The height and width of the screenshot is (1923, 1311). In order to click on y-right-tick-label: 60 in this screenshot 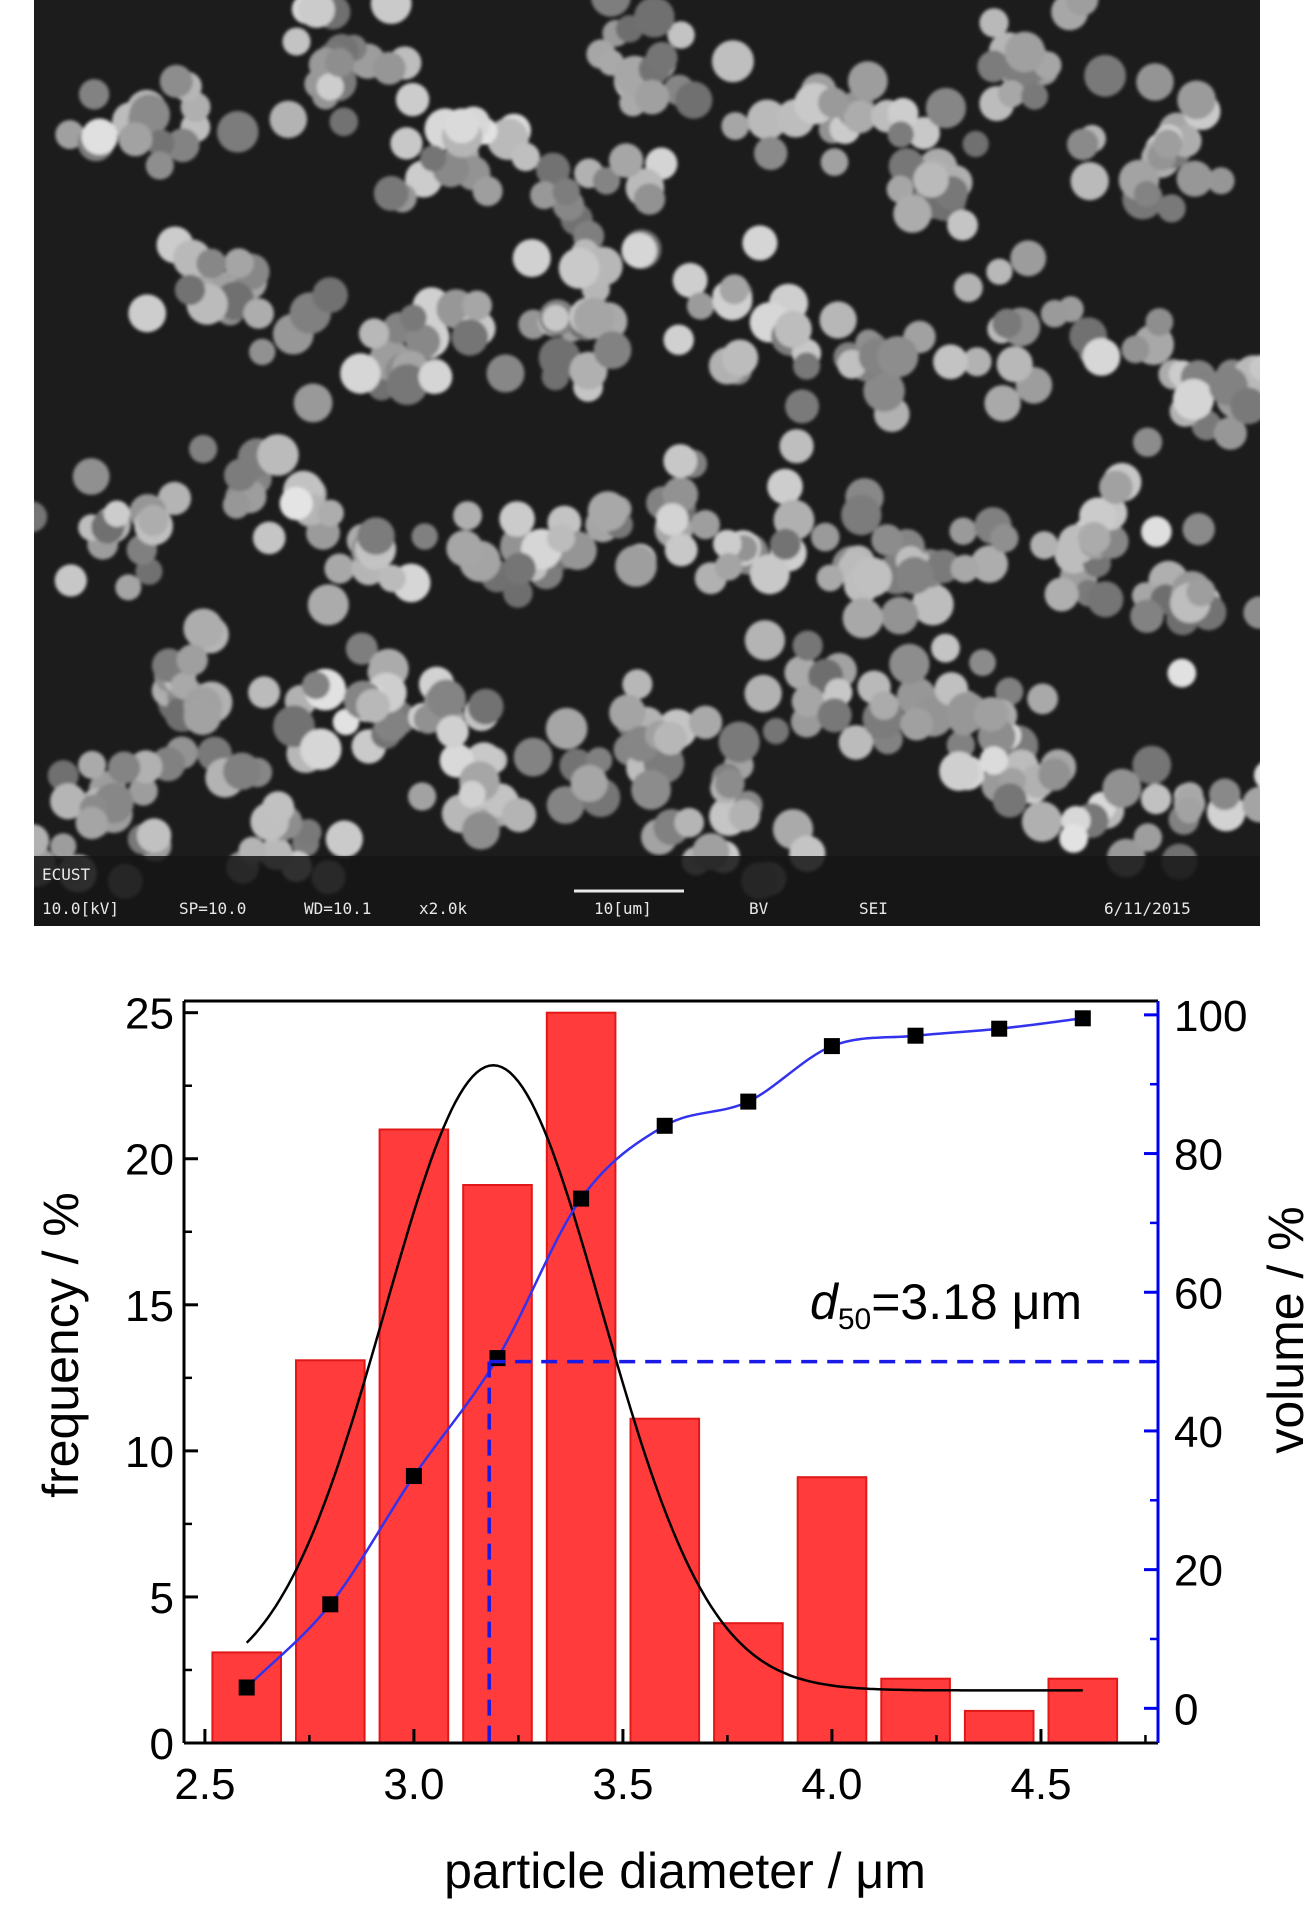, I will do `click(1198, 1293)`.